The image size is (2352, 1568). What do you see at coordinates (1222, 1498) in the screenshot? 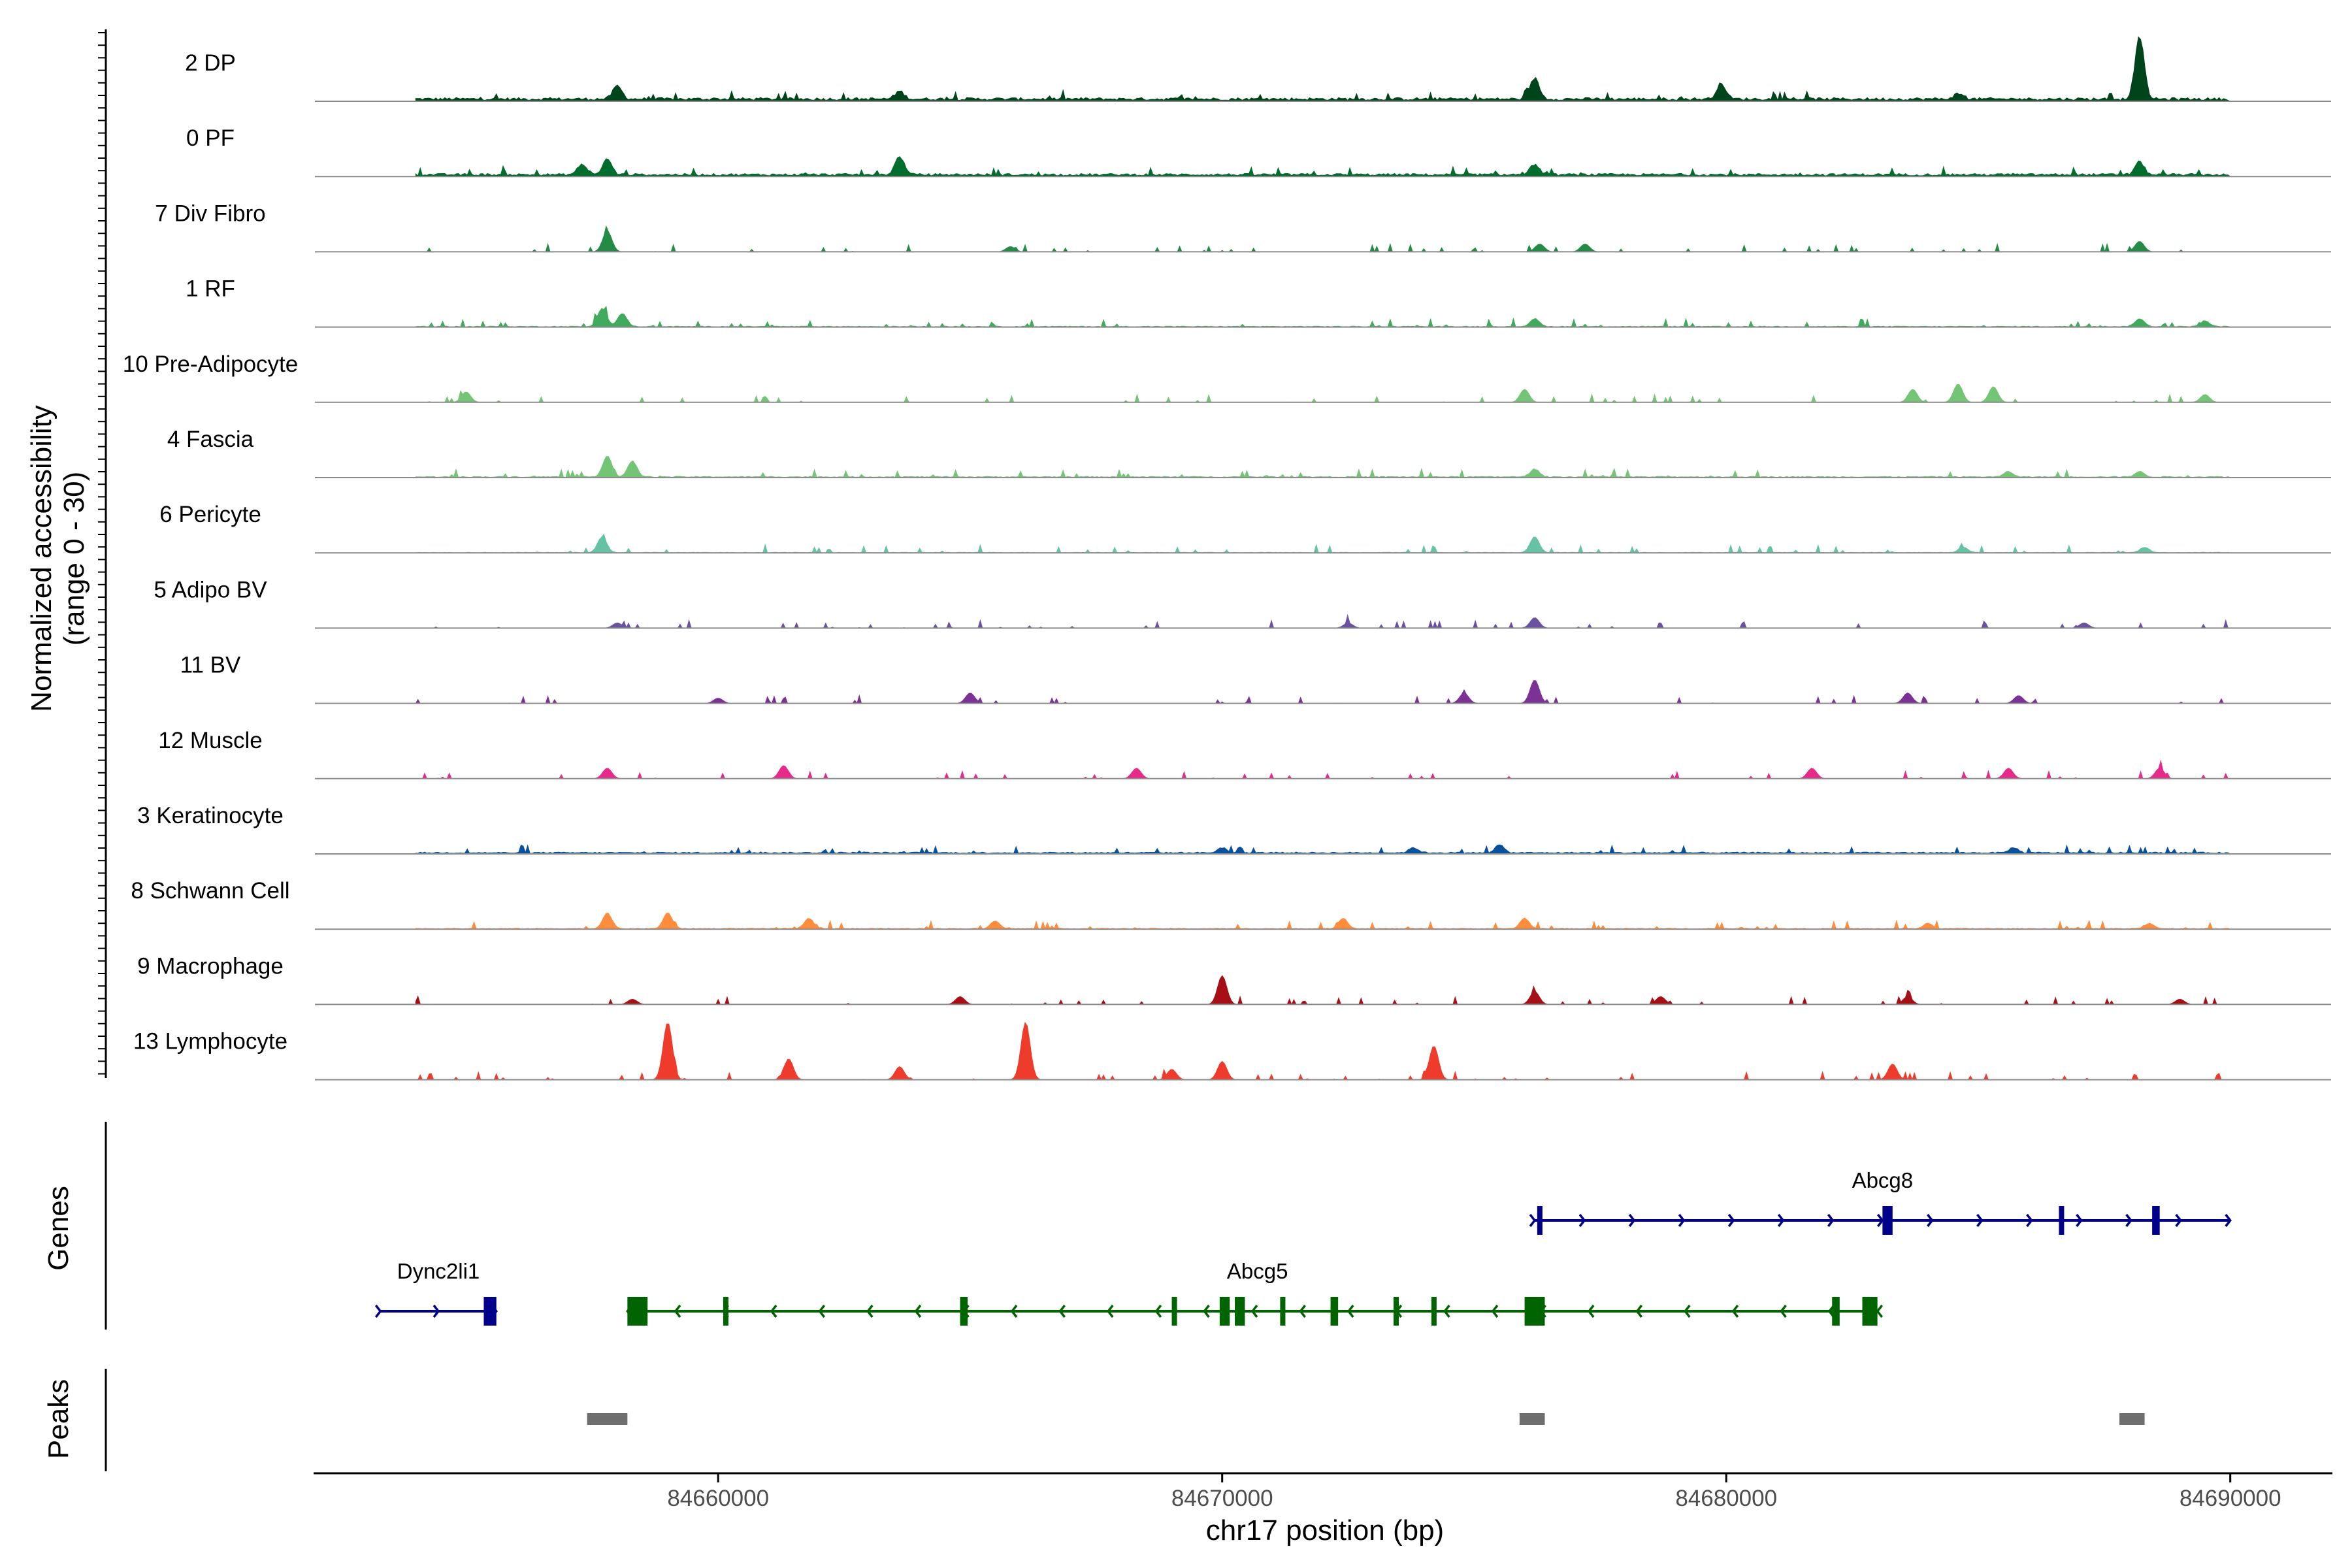
I see `x-tick-label: 84670000` at bounding box center [1222, 1498].